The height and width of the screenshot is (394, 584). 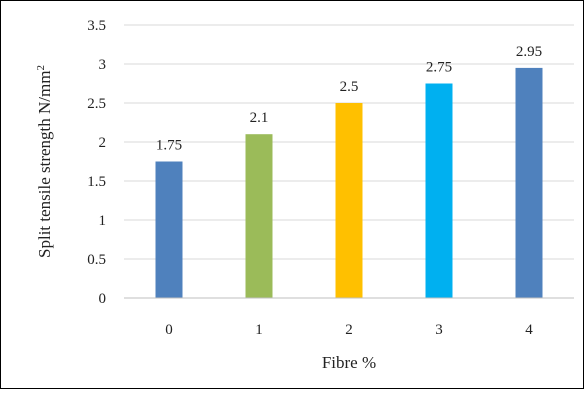 I want to click on data-label: 2.95, so click(x=529, y=52).